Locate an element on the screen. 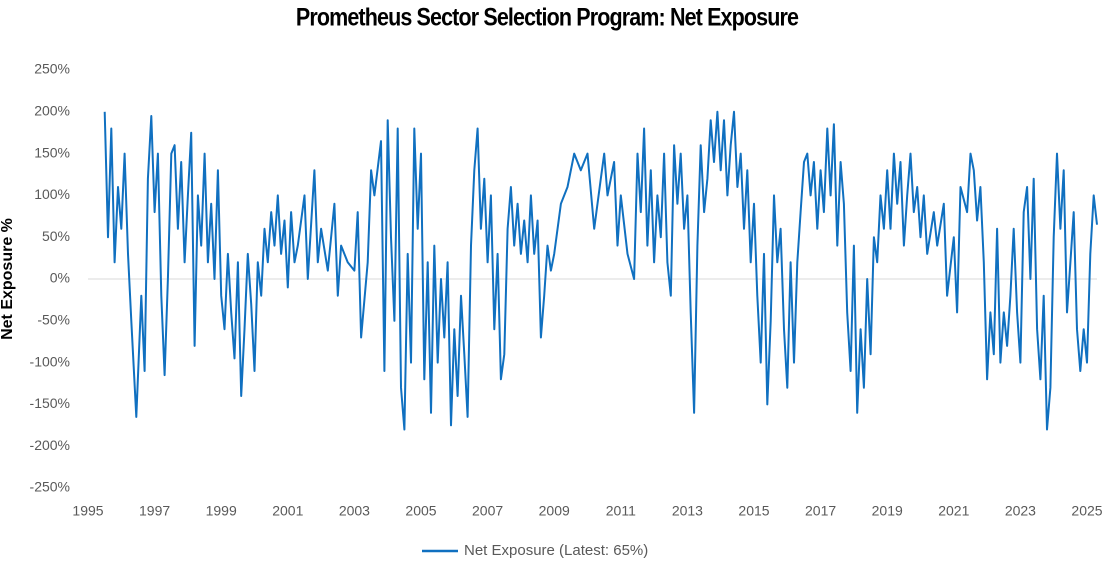 Image resolution: width=1113 pixels, height=574 pixels. y-tick-label: 150% is located at coordinates (52, 152).